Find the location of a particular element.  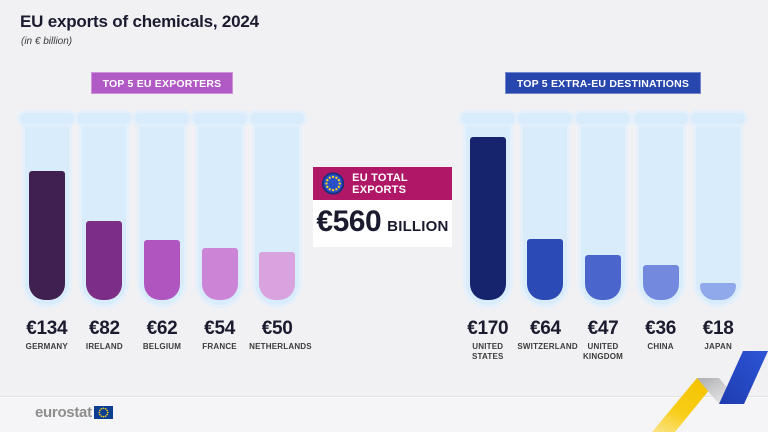

test-tube-column: €54 FRANCE is located at coordinates (220, 232).